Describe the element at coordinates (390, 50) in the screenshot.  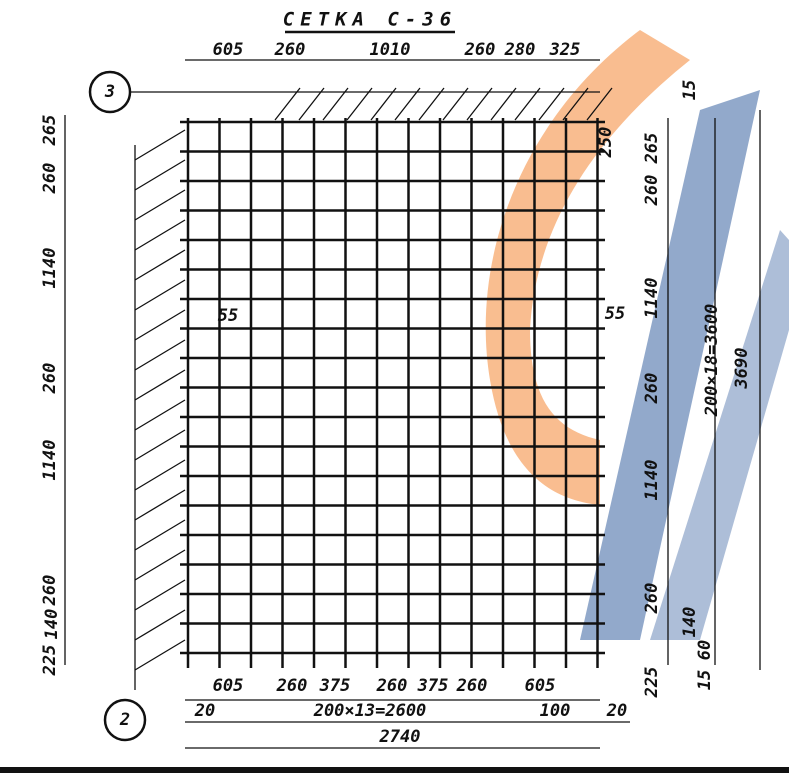
I see `dimension-label: 1010` at that location.